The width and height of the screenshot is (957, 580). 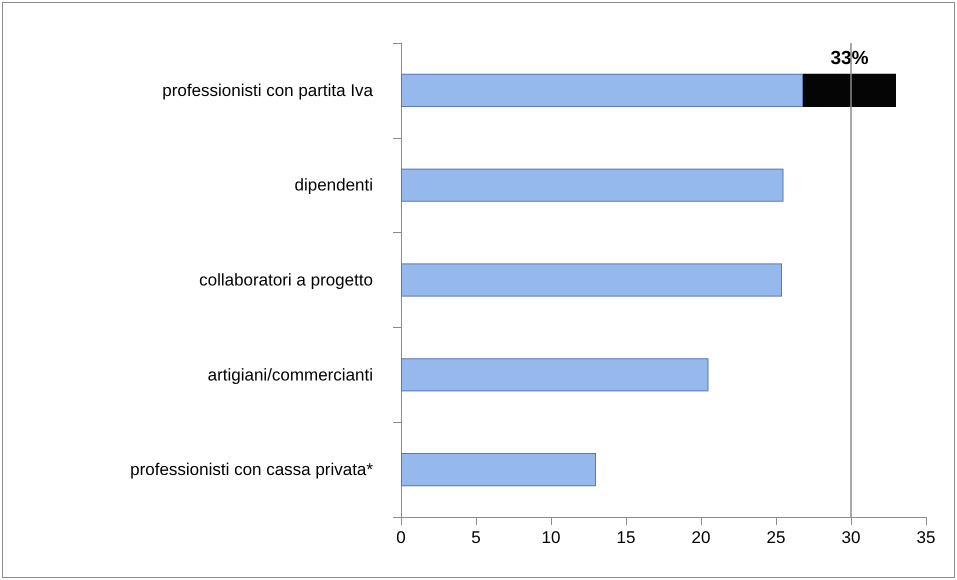 I want to click on x-tick-label: 35, so click(x=926, y=537).